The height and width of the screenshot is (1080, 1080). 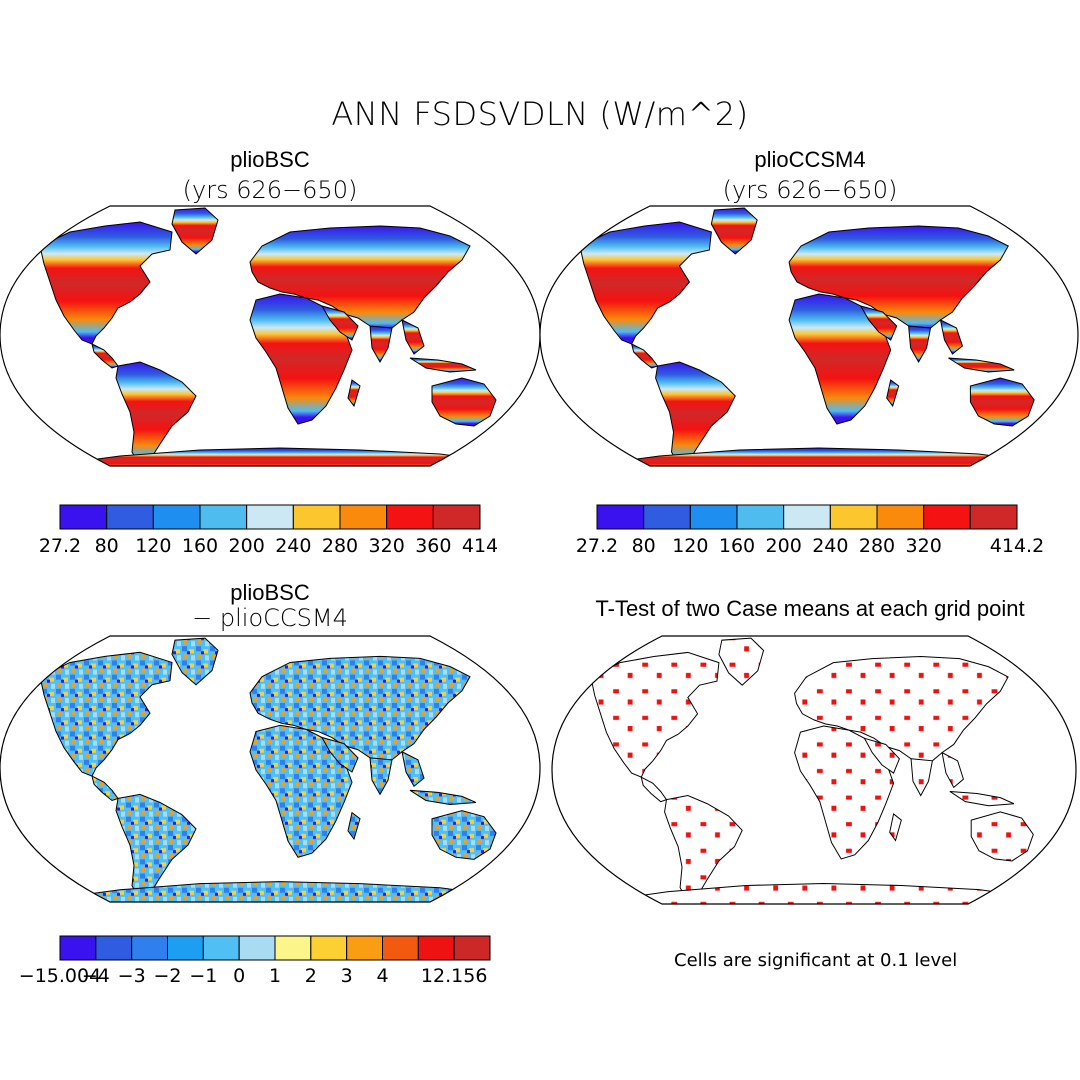 I want to click on map-top-right, so click(x=809, y=336).